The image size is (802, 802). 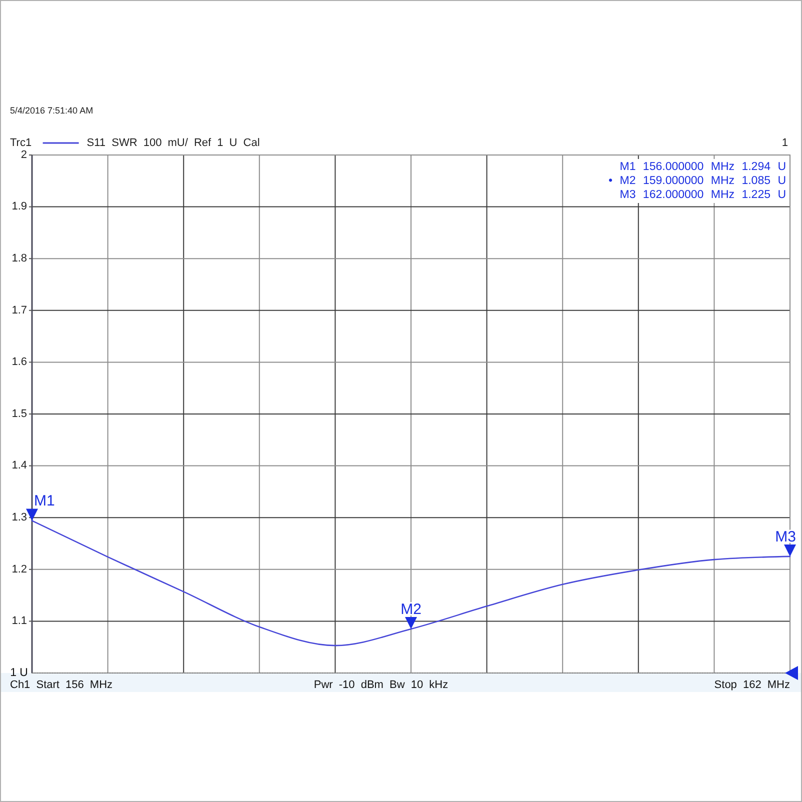 What do you see at coordinates (19, 621) in the screenshot?
I see `y-tick-label: 1.1` at bounding box center [19, 621].